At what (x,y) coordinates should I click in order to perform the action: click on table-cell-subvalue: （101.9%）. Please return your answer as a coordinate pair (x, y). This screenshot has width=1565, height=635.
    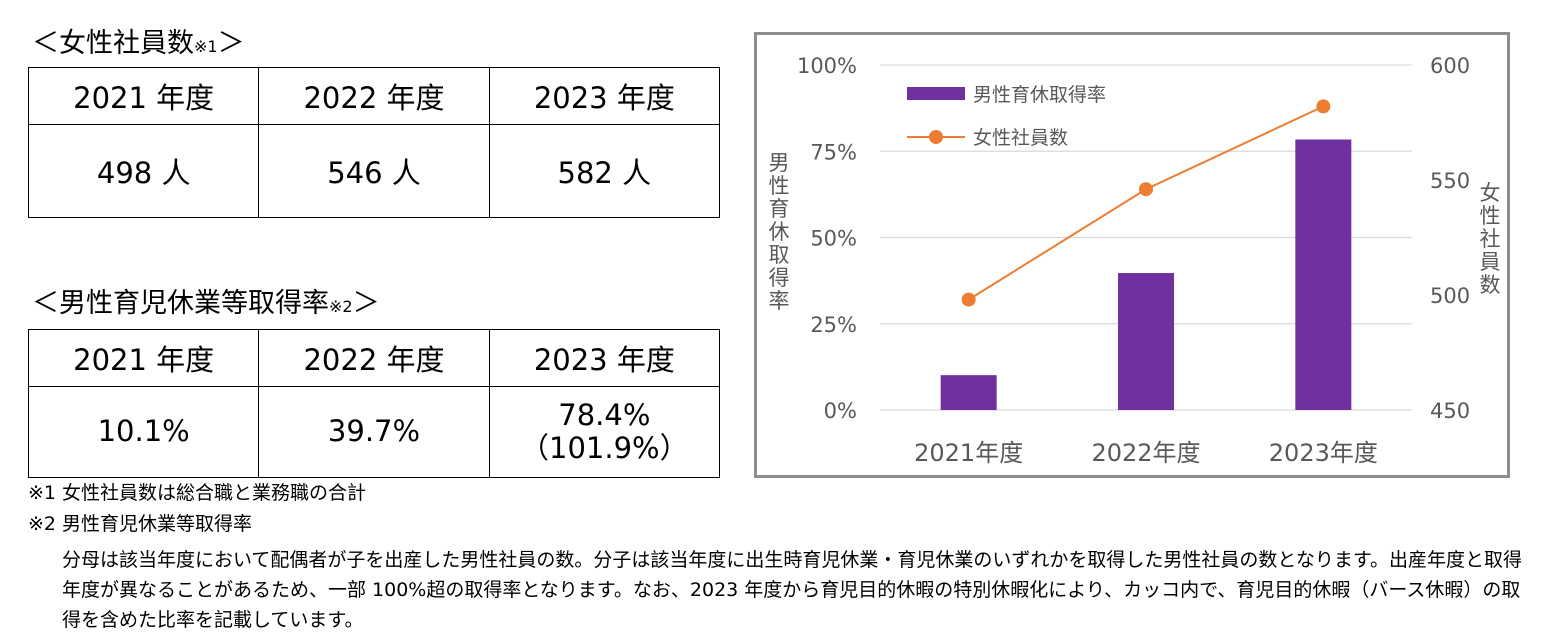
    Looking at the image, I should click on (604, 448).